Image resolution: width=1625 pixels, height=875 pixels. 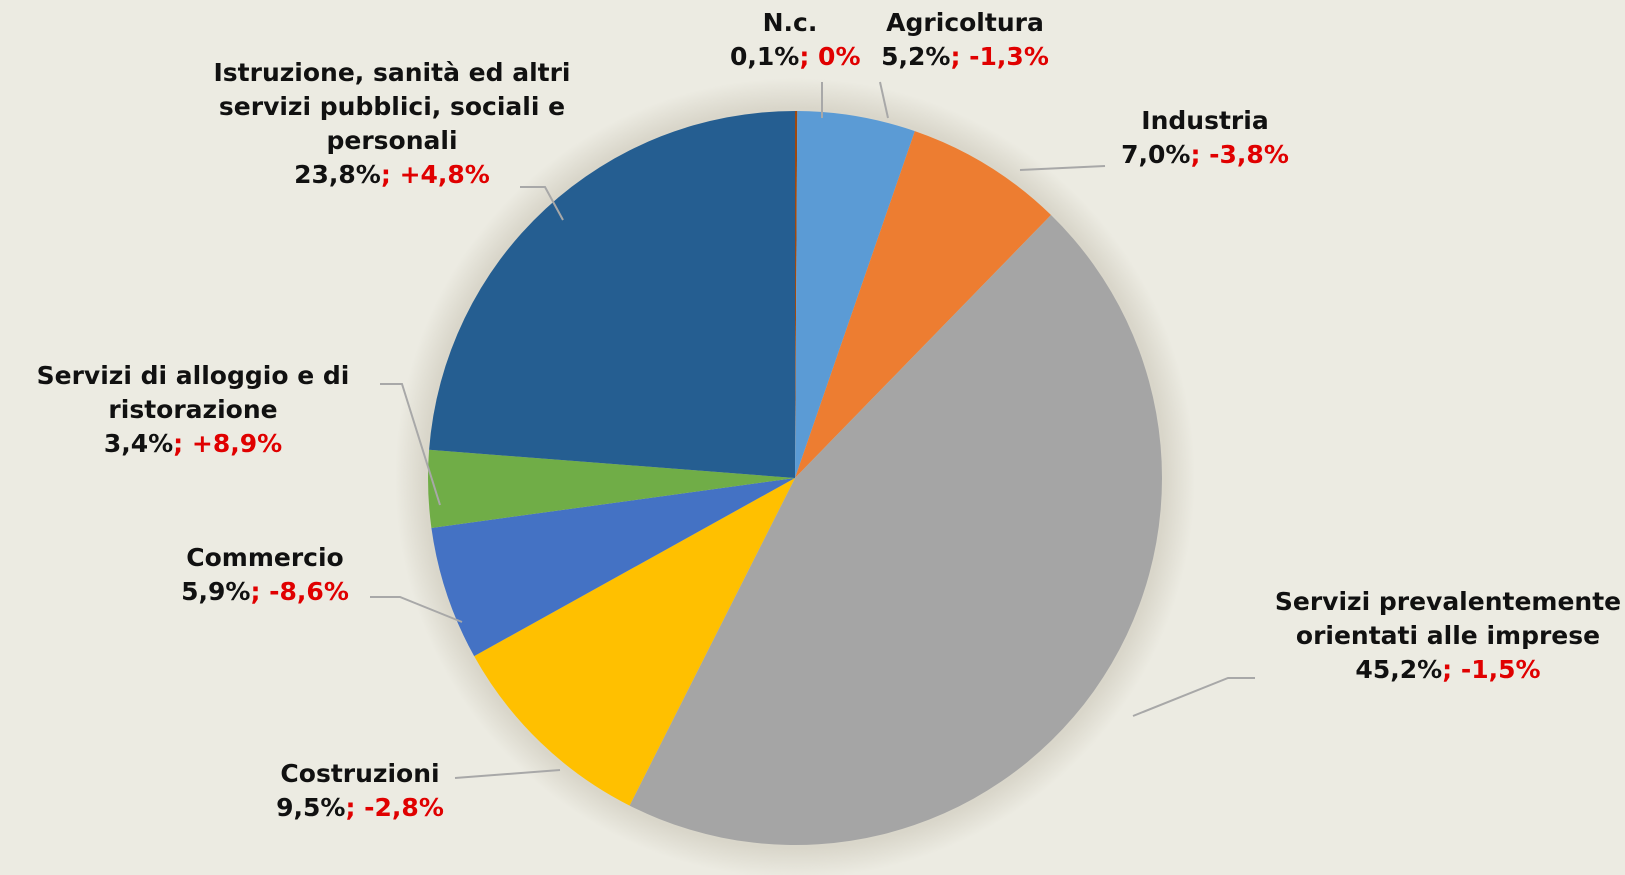 I want to click on value-label: 0,1%, so click(x=765, y=56).